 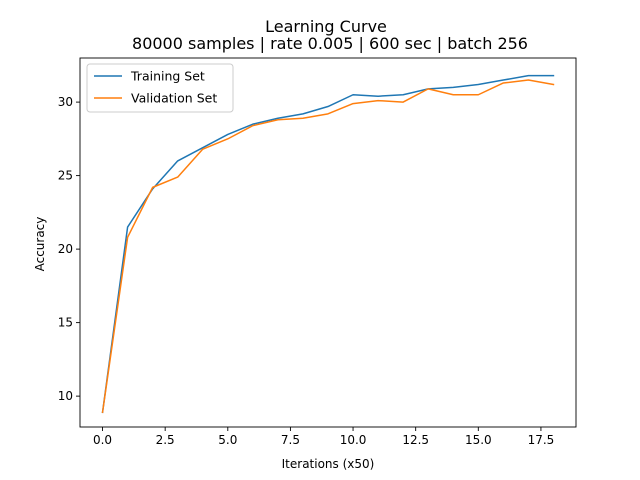 What do you see at coordinates (290, 440) in the screenshot?
I see `x-tick-label: 7.5` at bounding box center [290, 440].